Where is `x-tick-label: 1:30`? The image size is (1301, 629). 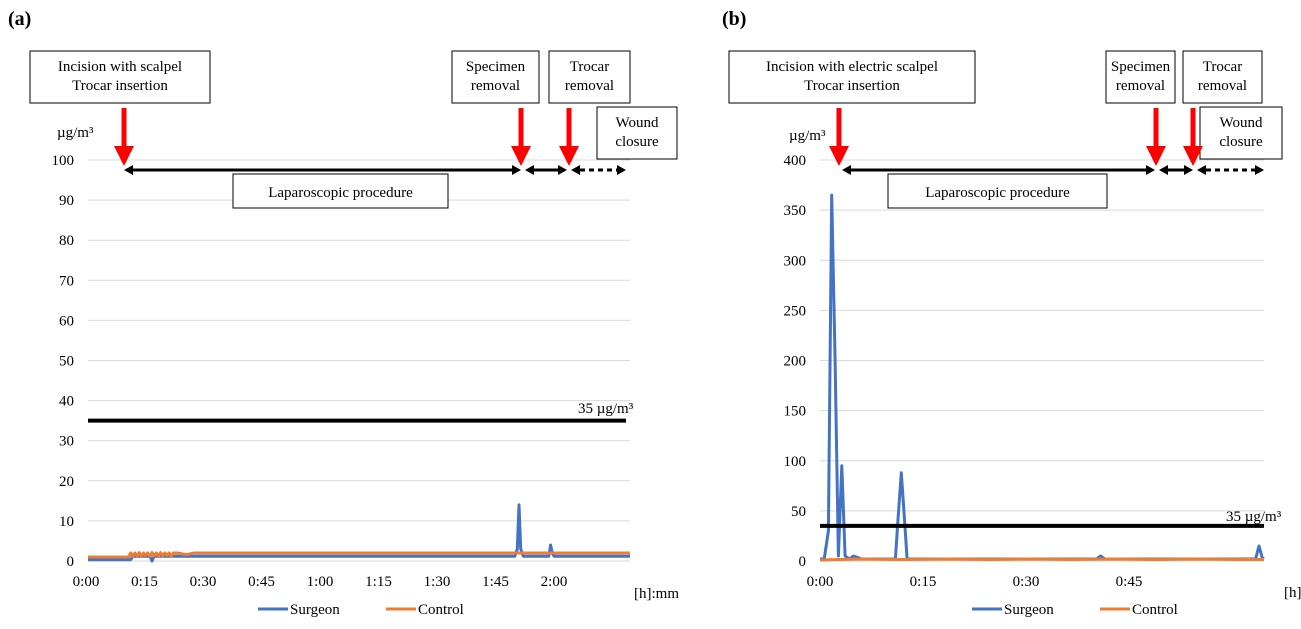 x-tick-label: 1:30 is located at coordinates (437, 582).